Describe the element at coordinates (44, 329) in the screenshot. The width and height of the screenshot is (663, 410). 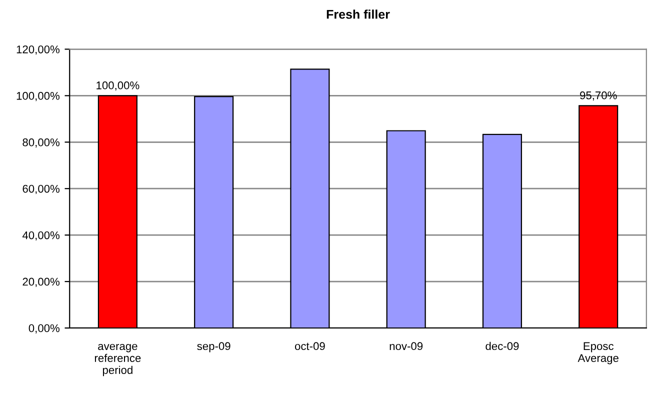
I see `y-tick-label: 0,00%` at that location.